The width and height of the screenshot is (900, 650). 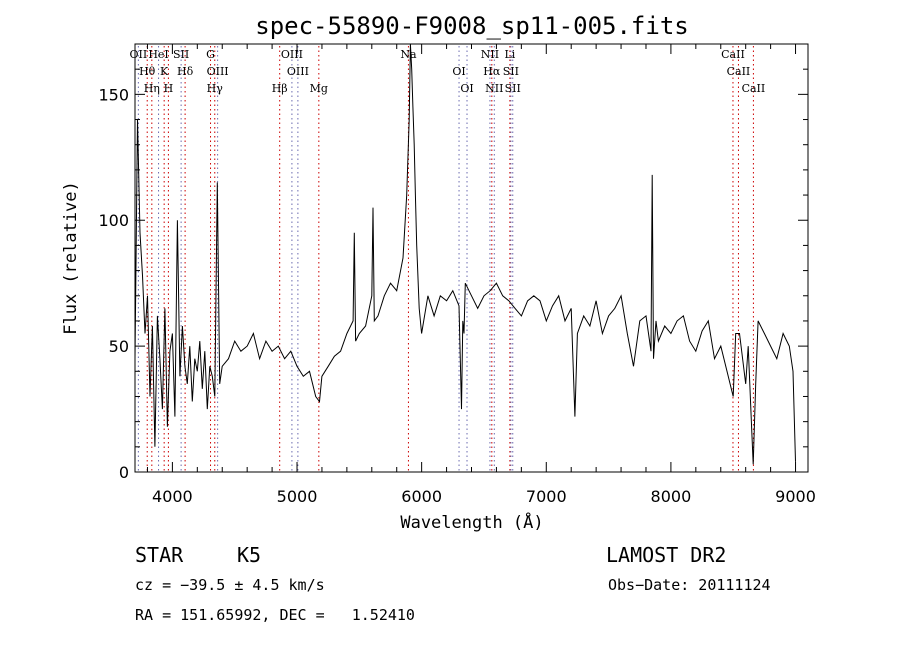 What do you see at coordinates (230, 585) in the screenshot?
I see `redshift-cz: cz = −39.5 ± 4.5 km/s` at bounding box center [230, 585].